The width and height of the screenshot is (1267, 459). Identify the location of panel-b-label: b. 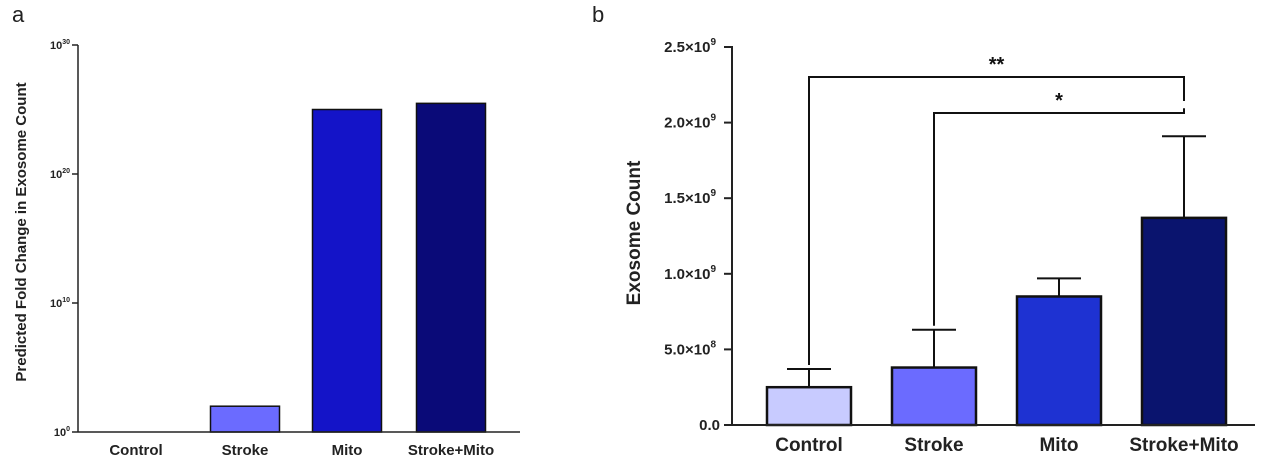
(598, 14).